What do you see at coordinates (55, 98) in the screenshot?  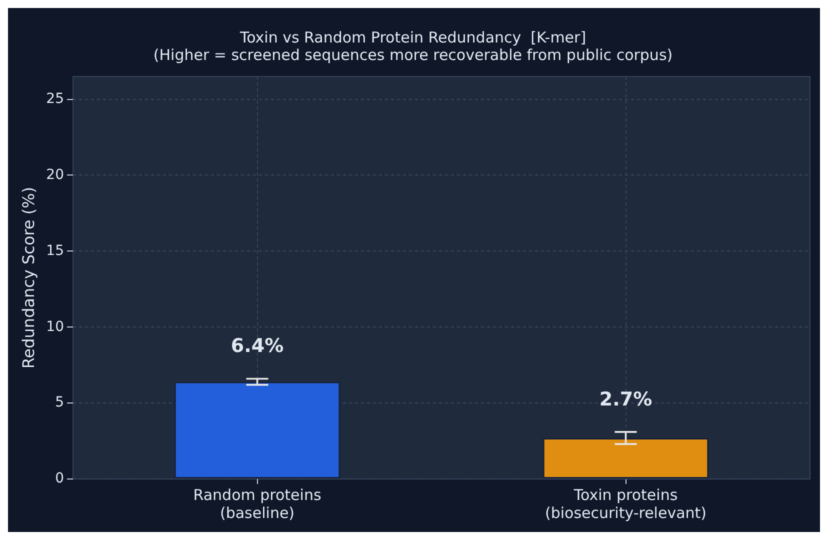 I see `y-tick-label: 25` at bounding box center [55, 98].